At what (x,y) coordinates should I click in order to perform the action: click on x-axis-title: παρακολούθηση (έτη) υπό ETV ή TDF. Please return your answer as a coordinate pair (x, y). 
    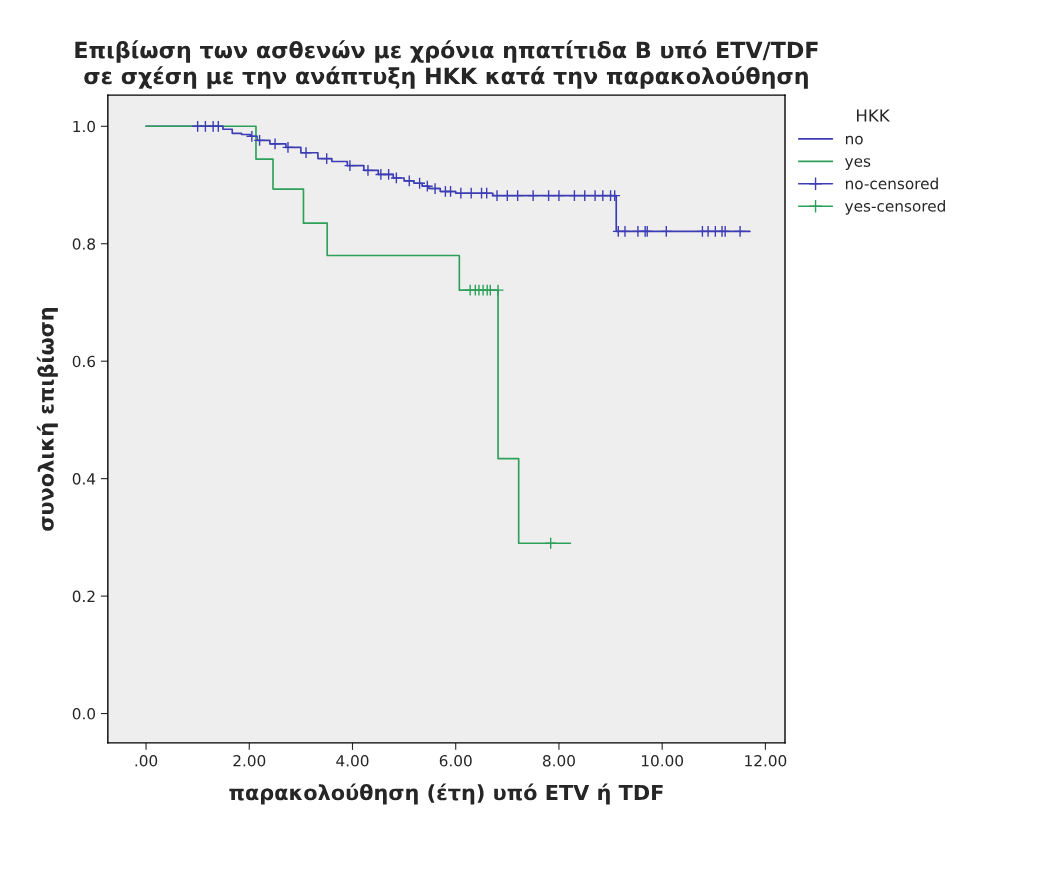
    Looking at the image, I should click on (446, 794).